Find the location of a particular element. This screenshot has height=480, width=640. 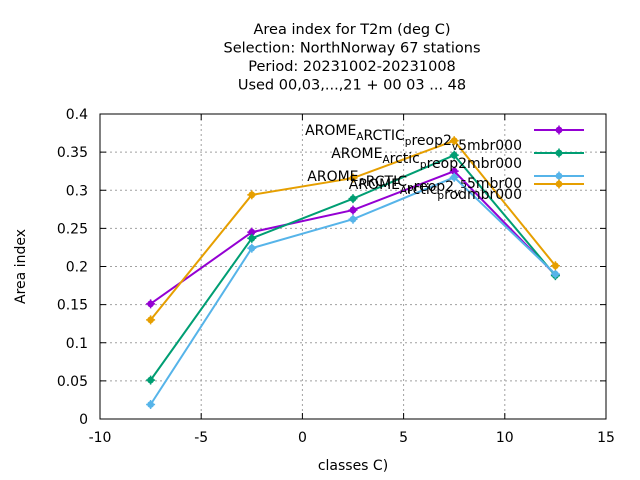

legend-label: AROMEArcticprodmbr000 is located at coordinates (435, 190).